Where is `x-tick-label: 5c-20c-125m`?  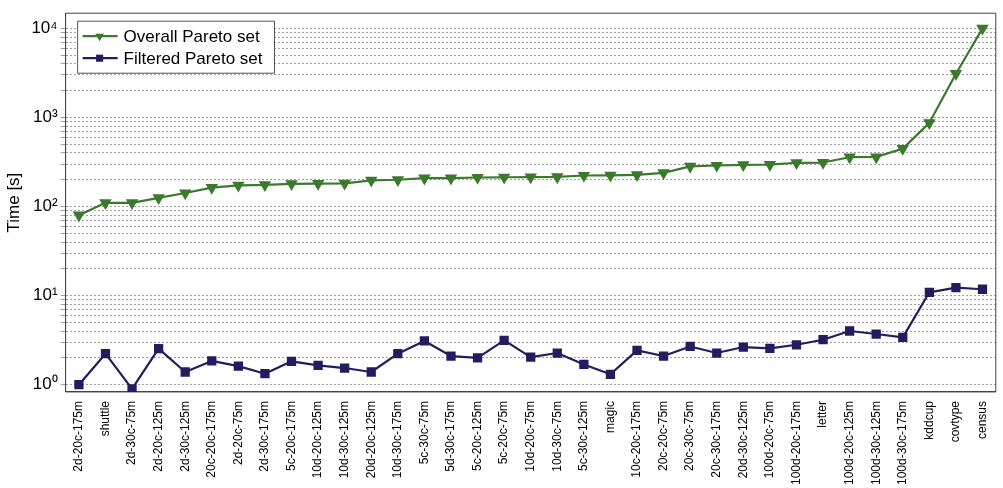 x-tick-label: 5c-20c-125m is located at coordinates (476, 435).